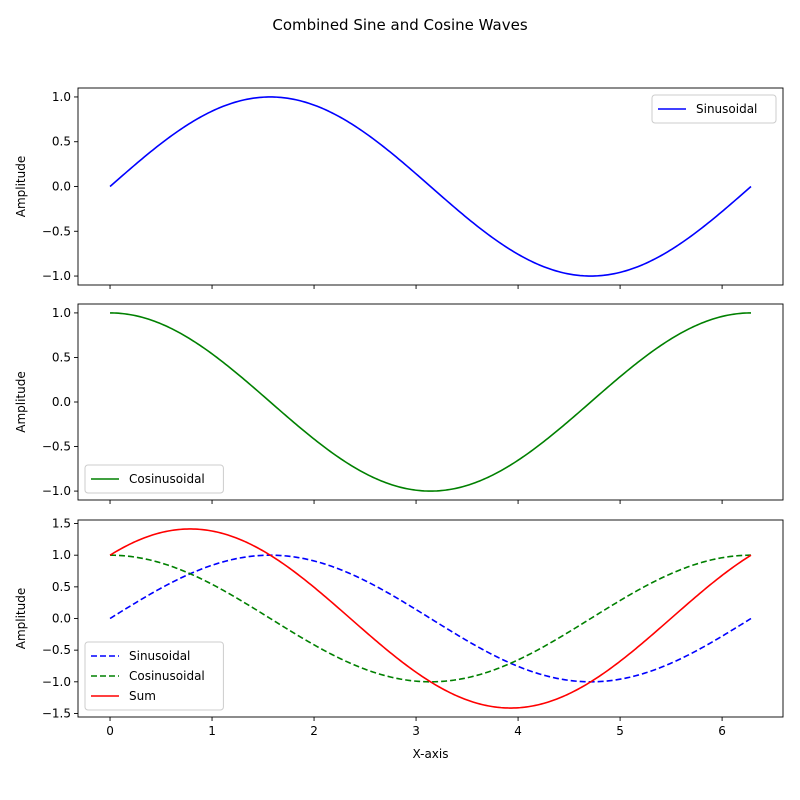 Image resolution: width=800 pixels, height=800 pixels. What do you see at coordinates (61, 524) in the screenshot?
I see `y-tick-label: 1.5` at bounding box center [61, 524].